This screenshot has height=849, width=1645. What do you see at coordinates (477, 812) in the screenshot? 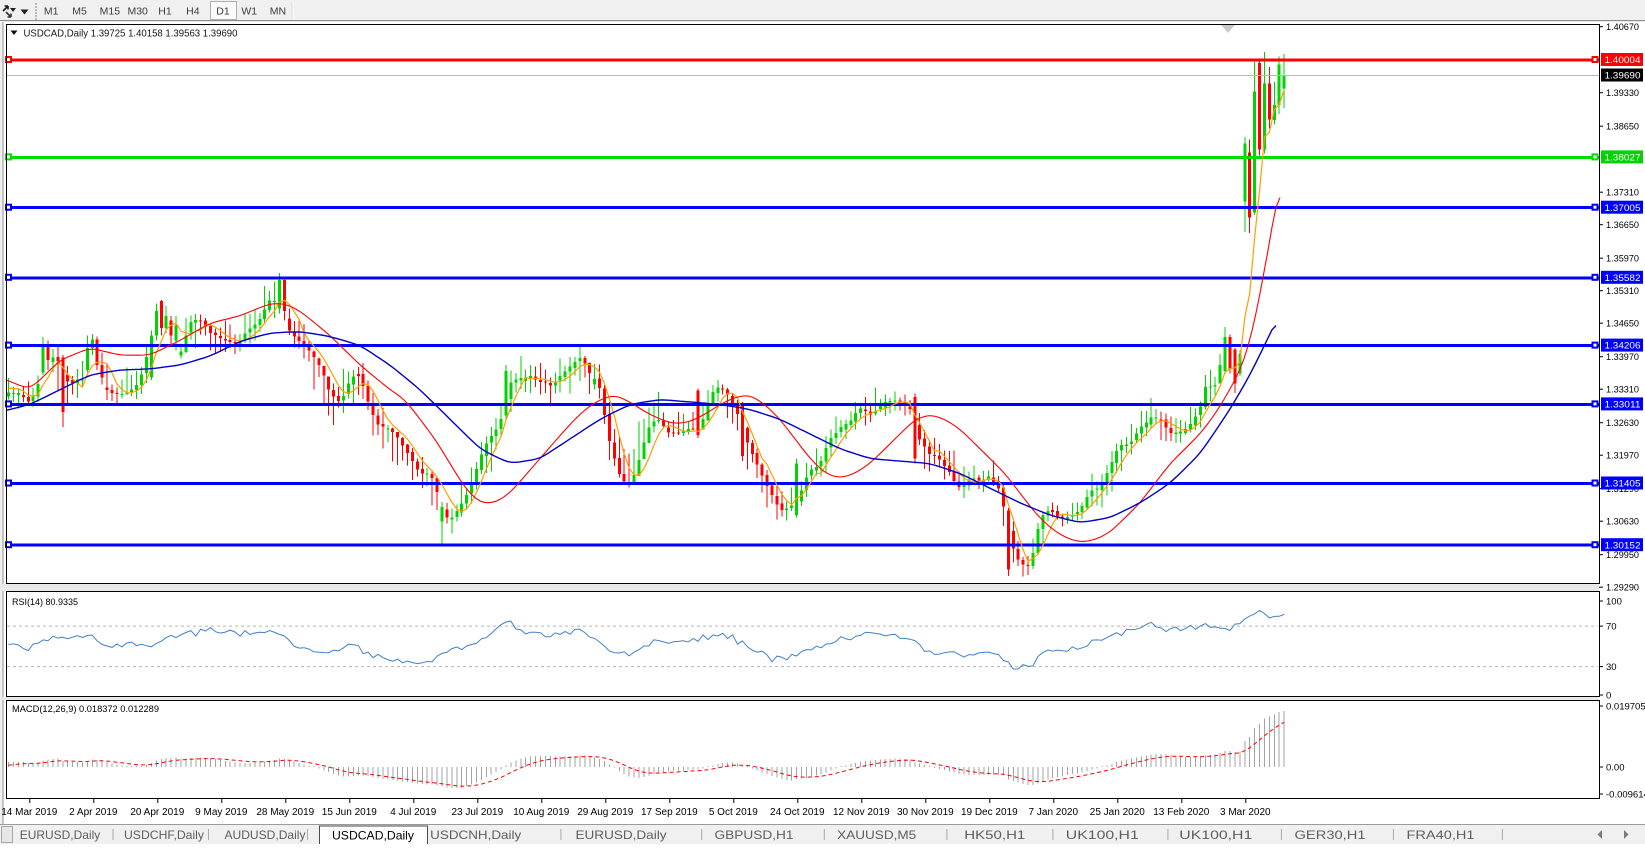
I see `svg-text: 23 Jul 2019` at bounding box center [477, 812].